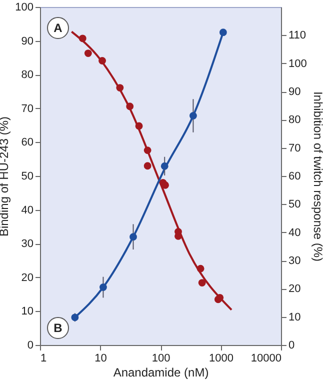  I want to click on y2-tick-label: 60, so click(294, 176).